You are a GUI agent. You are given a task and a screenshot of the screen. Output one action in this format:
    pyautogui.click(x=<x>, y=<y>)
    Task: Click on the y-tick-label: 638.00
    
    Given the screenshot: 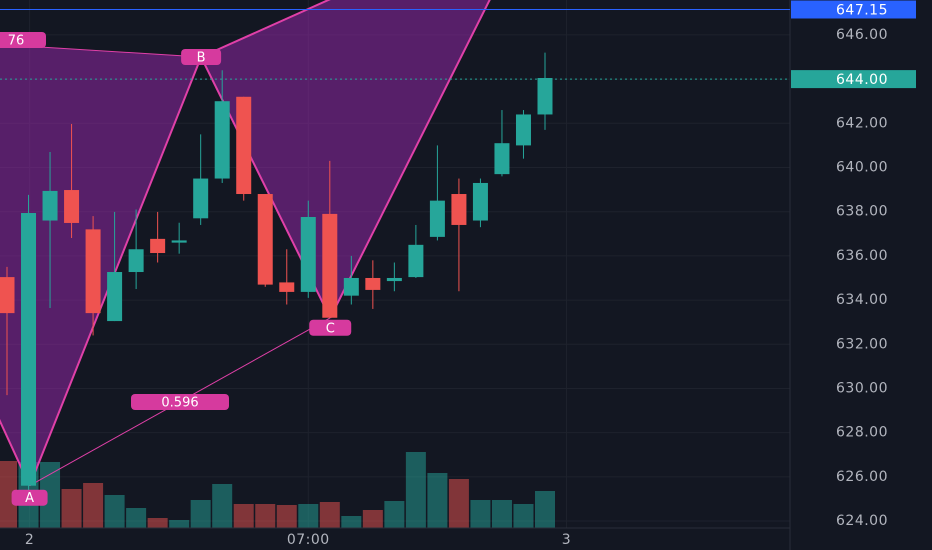 What is the action you would take?
    pyautogui.click(x=862, y=212)
    